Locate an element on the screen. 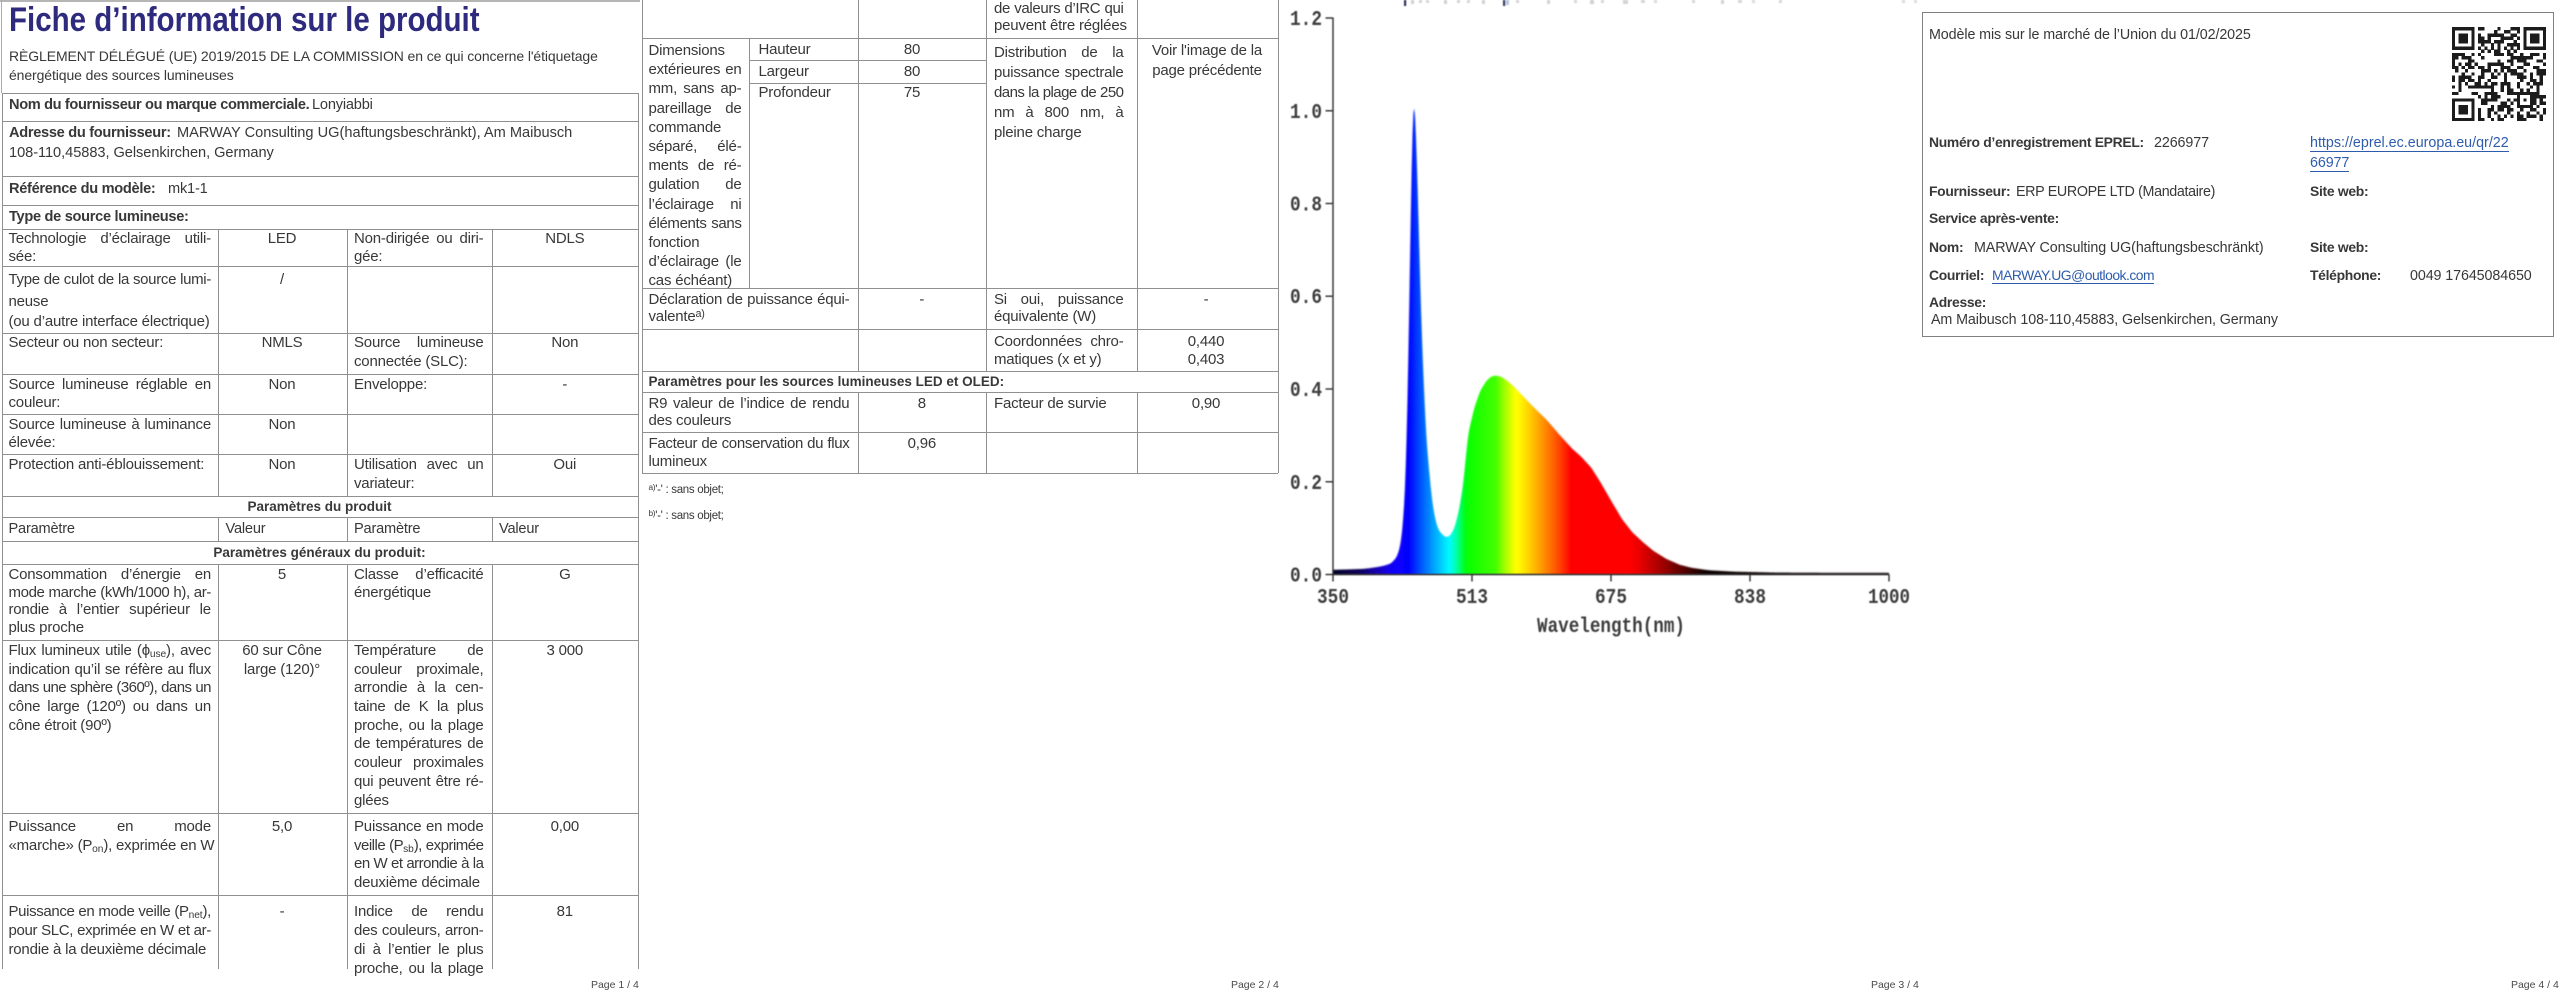 The image size is (2560, 1001). svg-text: 0.2 is located at coordinates (1306, 484).